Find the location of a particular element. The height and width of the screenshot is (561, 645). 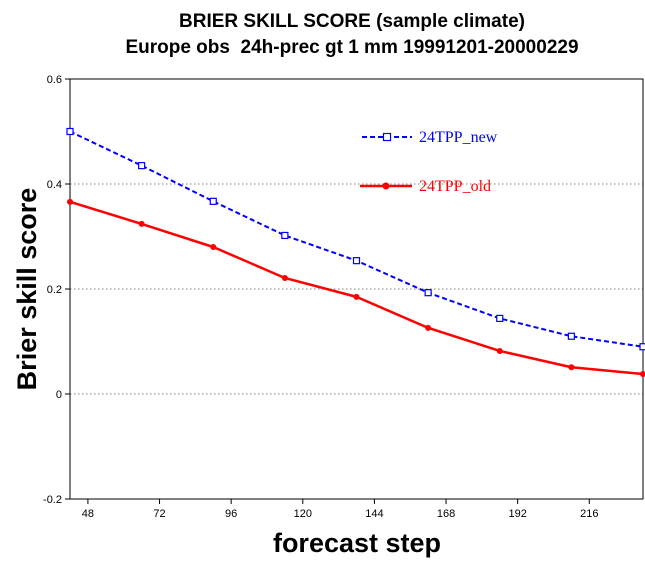

x-tick-label: 144 is located at coordinates (374, 514).